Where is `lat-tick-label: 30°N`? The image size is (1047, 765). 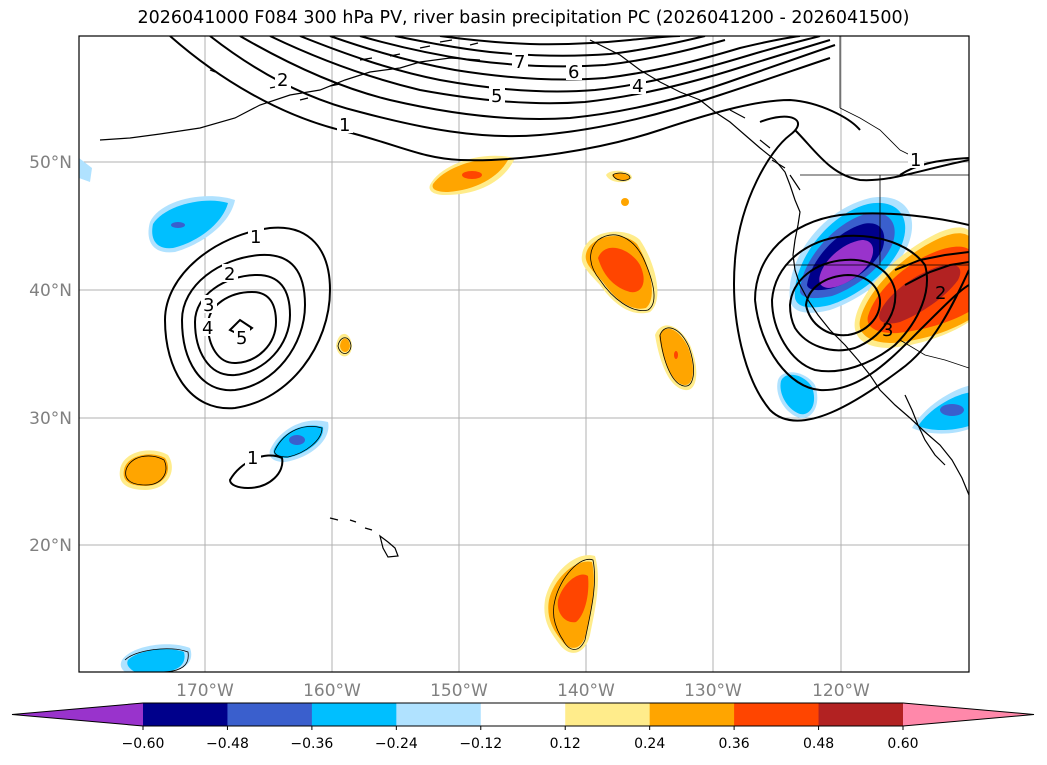 lat-tick-label: 30°N is located at coordinates (50, 419).